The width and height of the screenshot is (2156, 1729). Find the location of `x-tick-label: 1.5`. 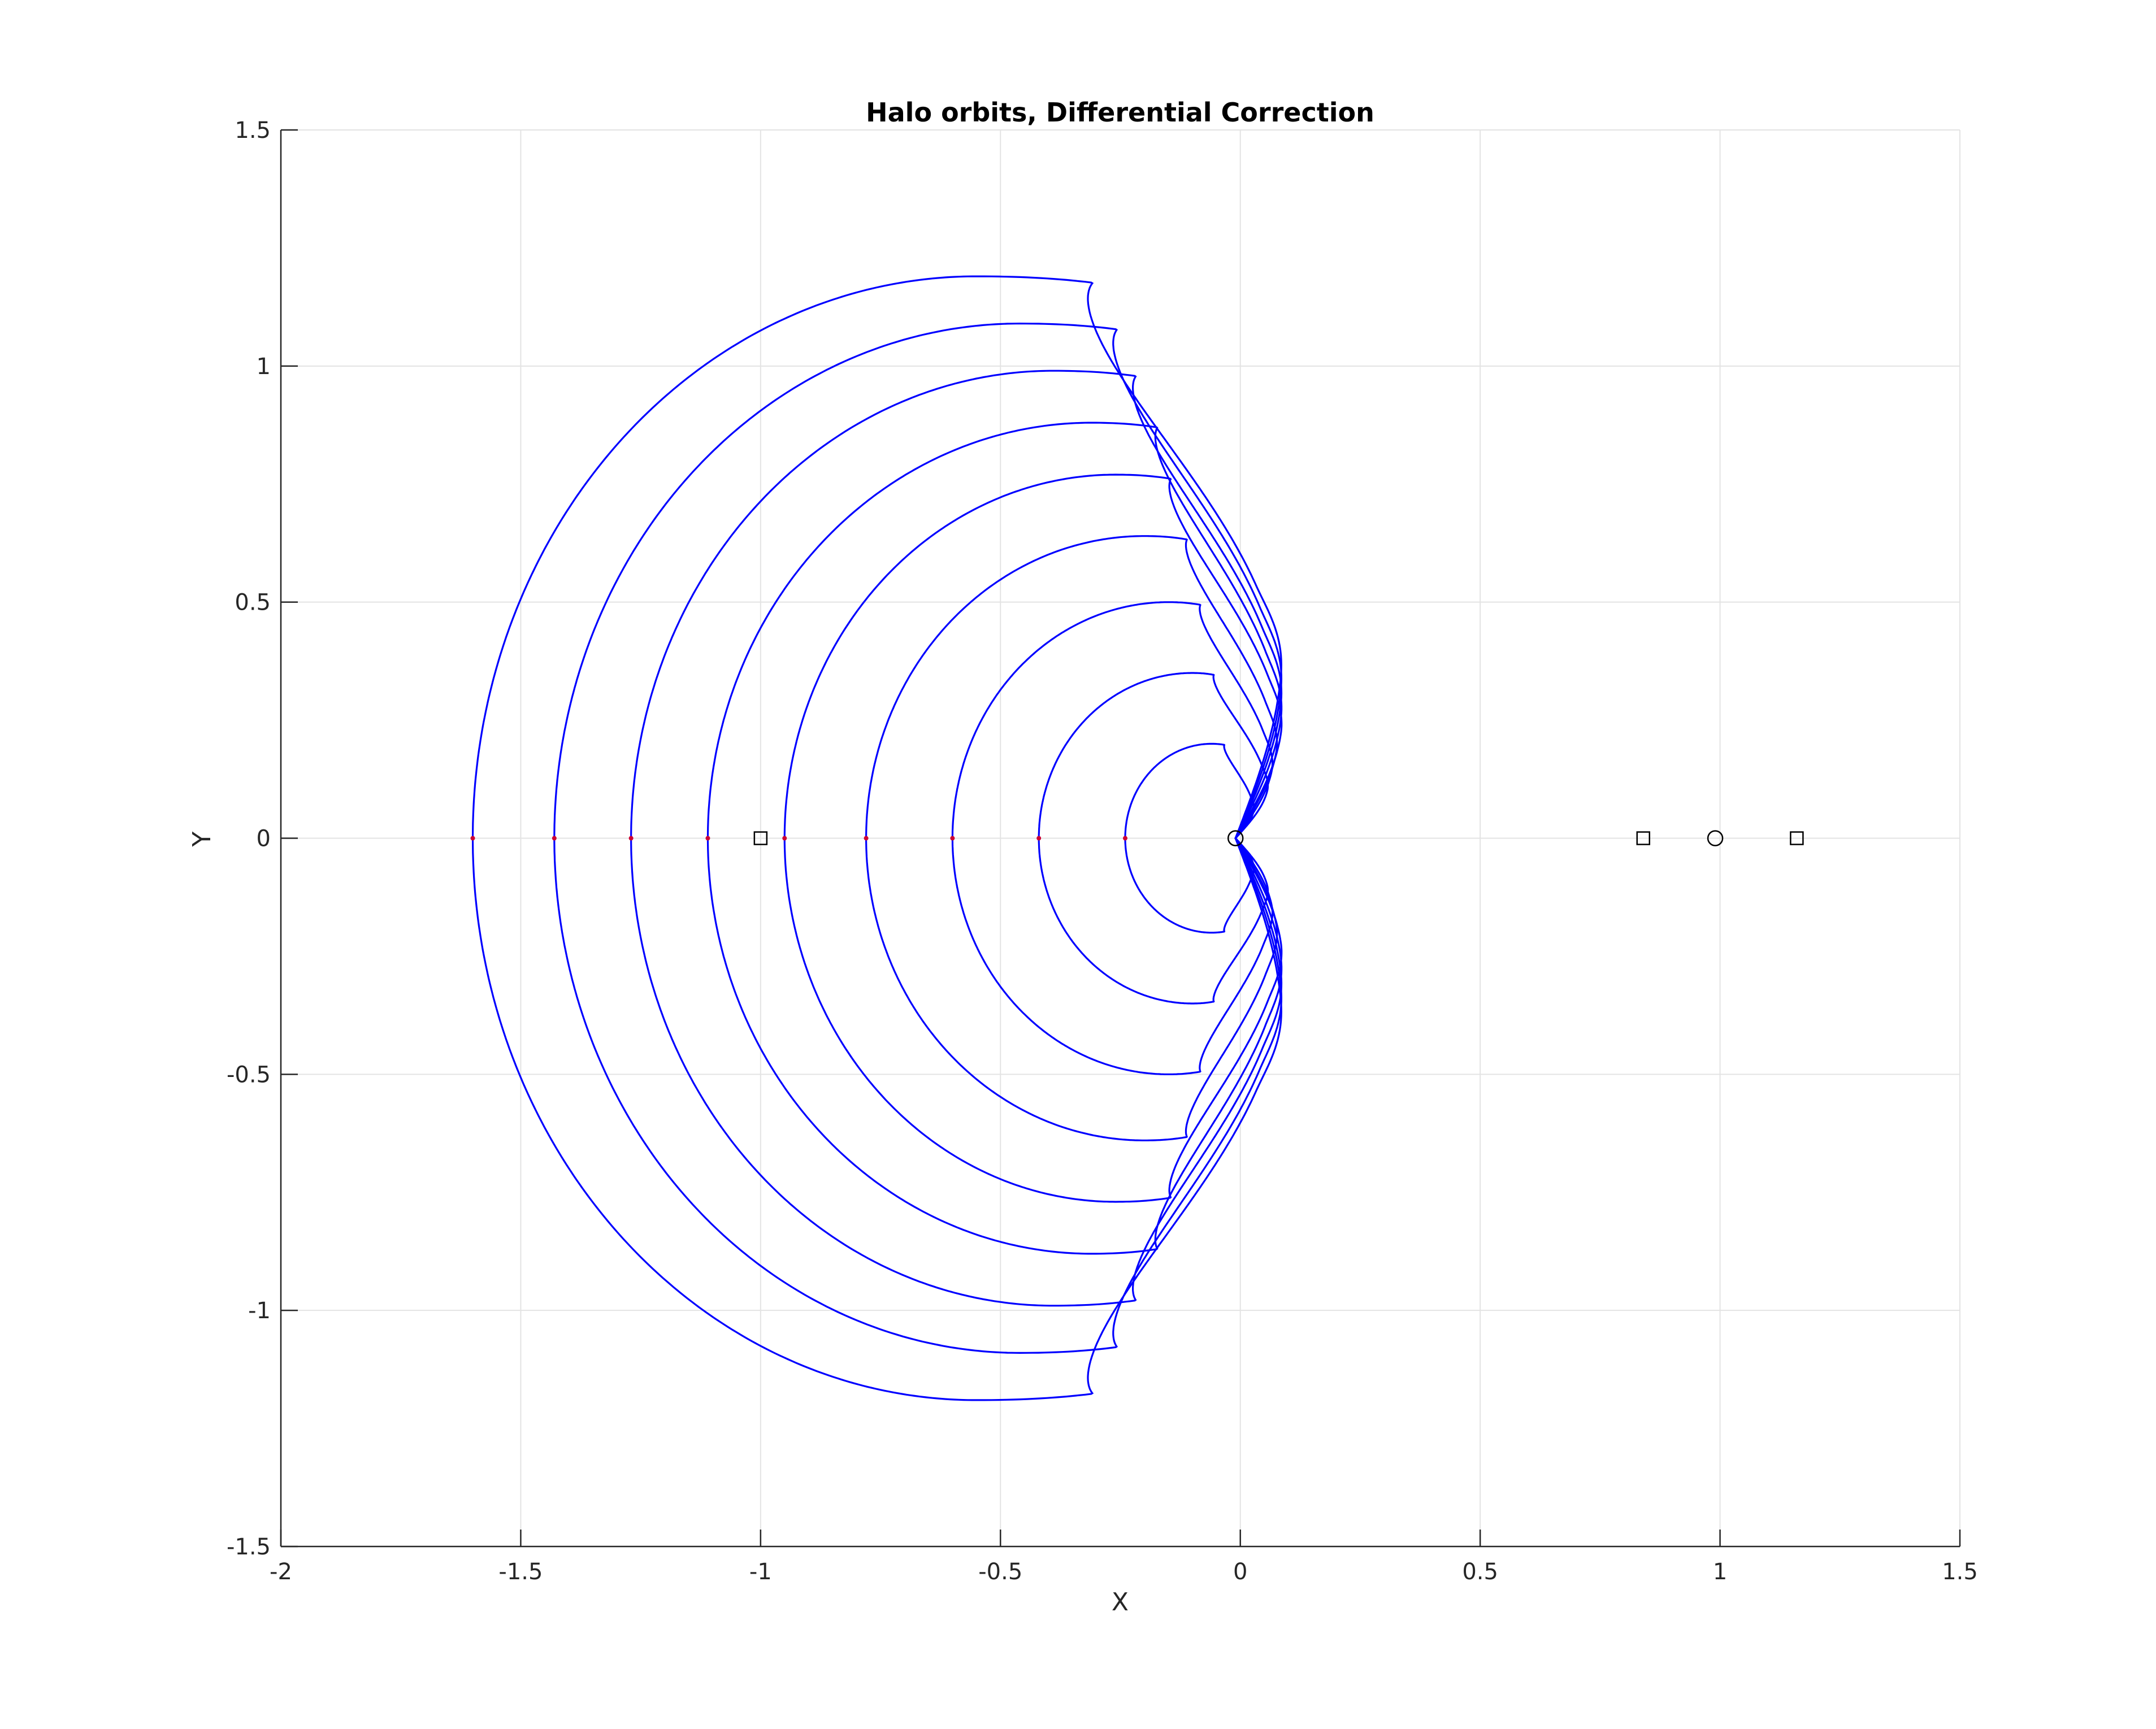

x-tick-label: 1.5 is located at coordinates (1960, 1572).